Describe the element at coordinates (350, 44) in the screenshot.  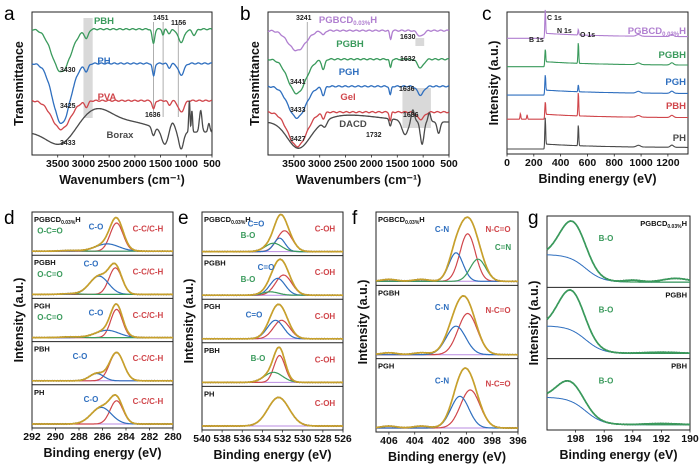
I see `series-label: PGBH` at that location.